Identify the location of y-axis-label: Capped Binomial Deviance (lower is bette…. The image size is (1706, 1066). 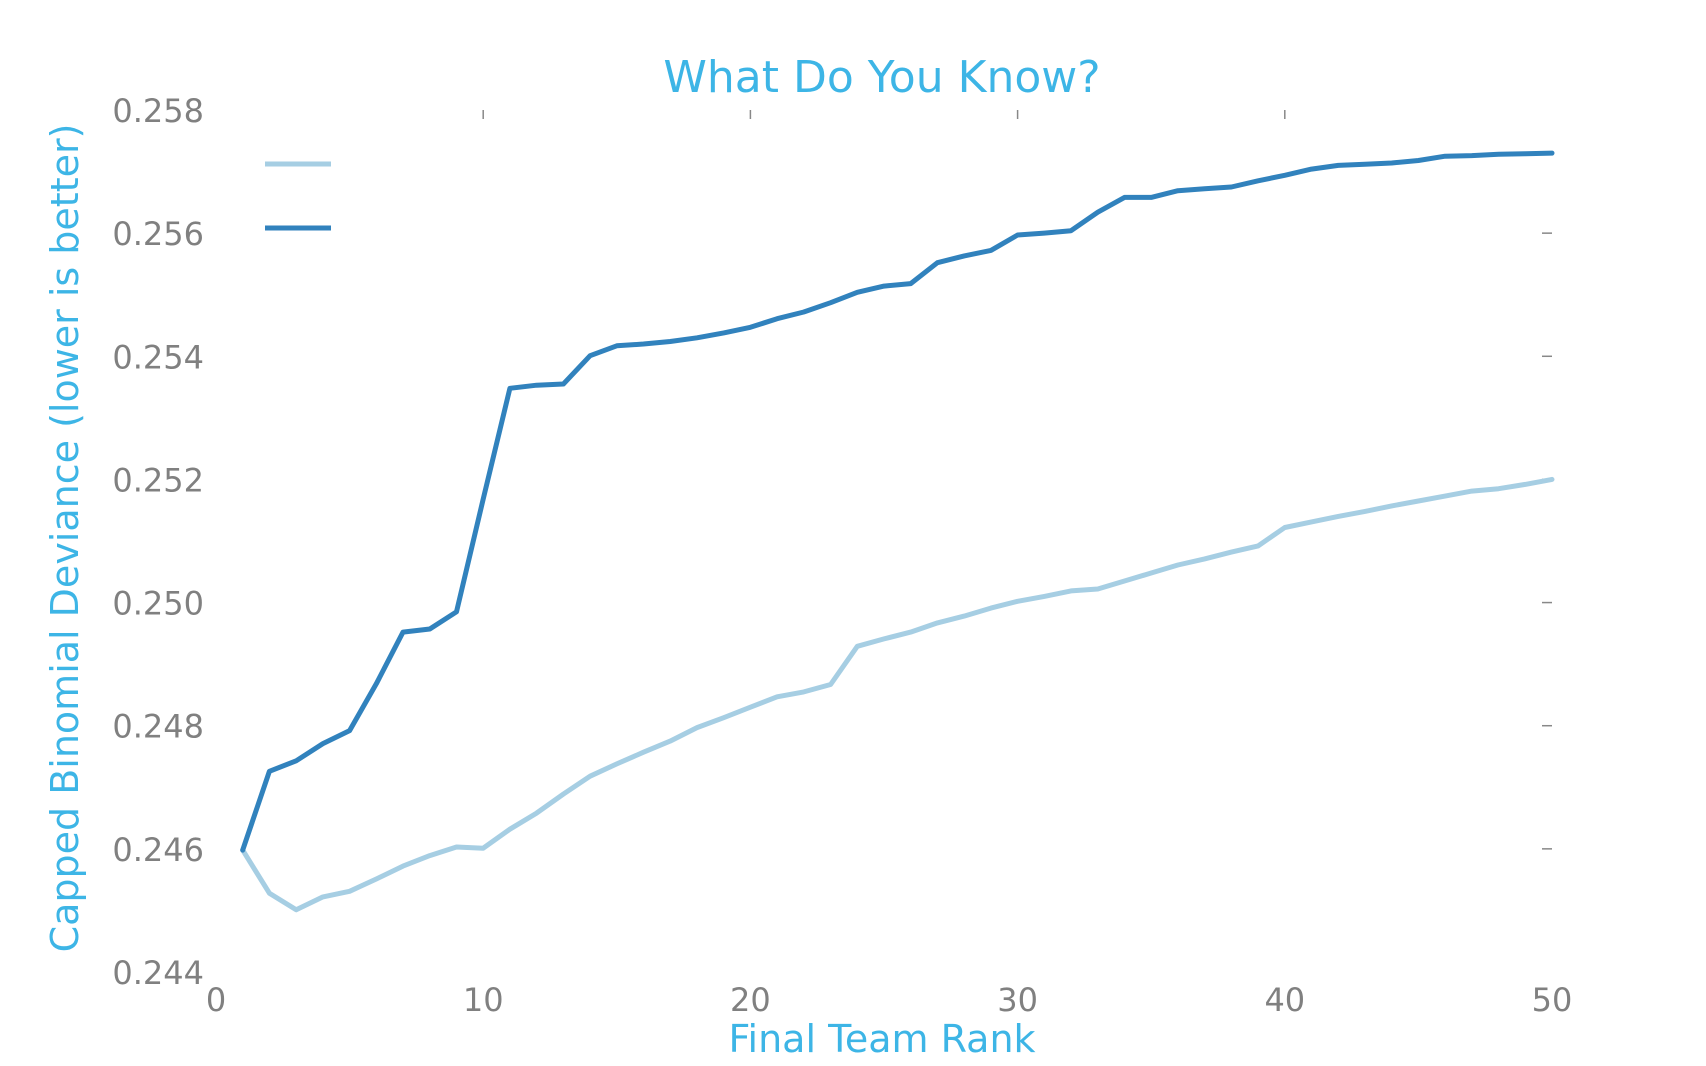
(65, 538).